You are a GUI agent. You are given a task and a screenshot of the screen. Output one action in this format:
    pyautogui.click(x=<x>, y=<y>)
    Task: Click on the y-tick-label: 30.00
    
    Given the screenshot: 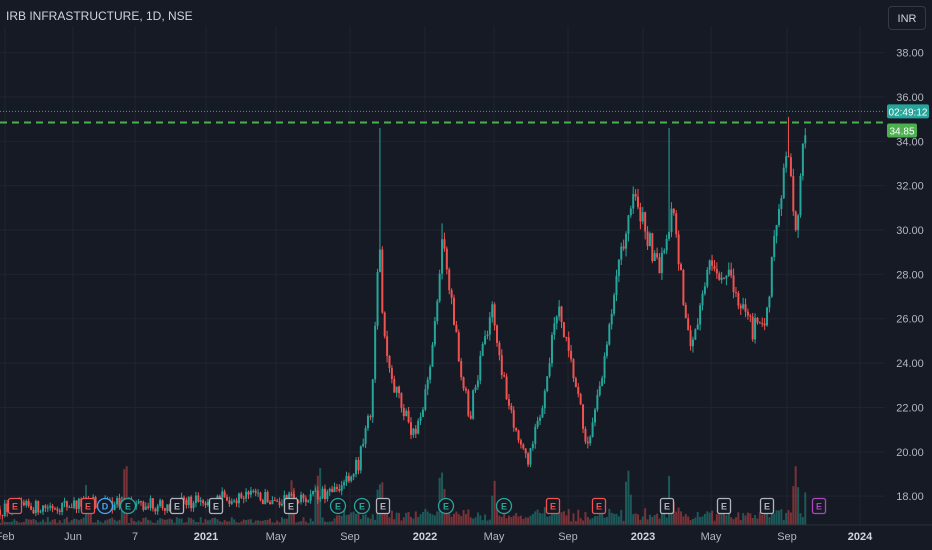 What is the action you would take?
    pyautogui.click(x=910, y=231)
    